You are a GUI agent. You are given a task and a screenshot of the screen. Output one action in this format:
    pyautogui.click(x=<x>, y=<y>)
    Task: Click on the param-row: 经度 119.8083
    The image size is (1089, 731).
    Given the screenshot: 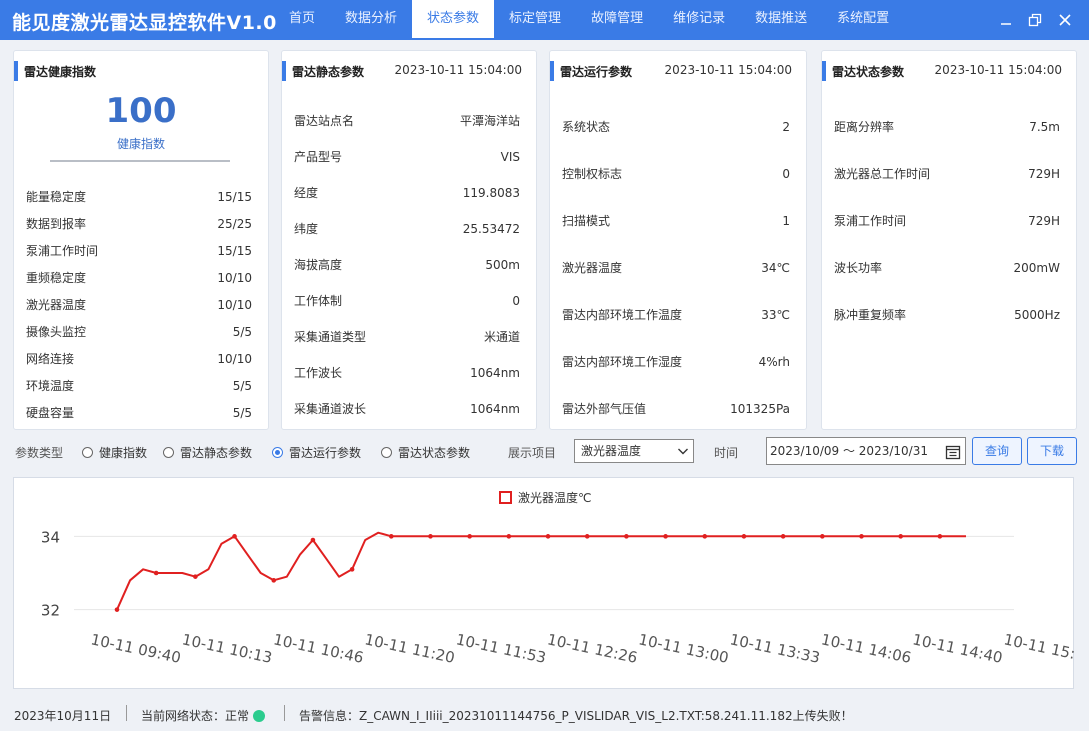 What is the action you would take?
    pyautogui.click(x=407, y=193)
    